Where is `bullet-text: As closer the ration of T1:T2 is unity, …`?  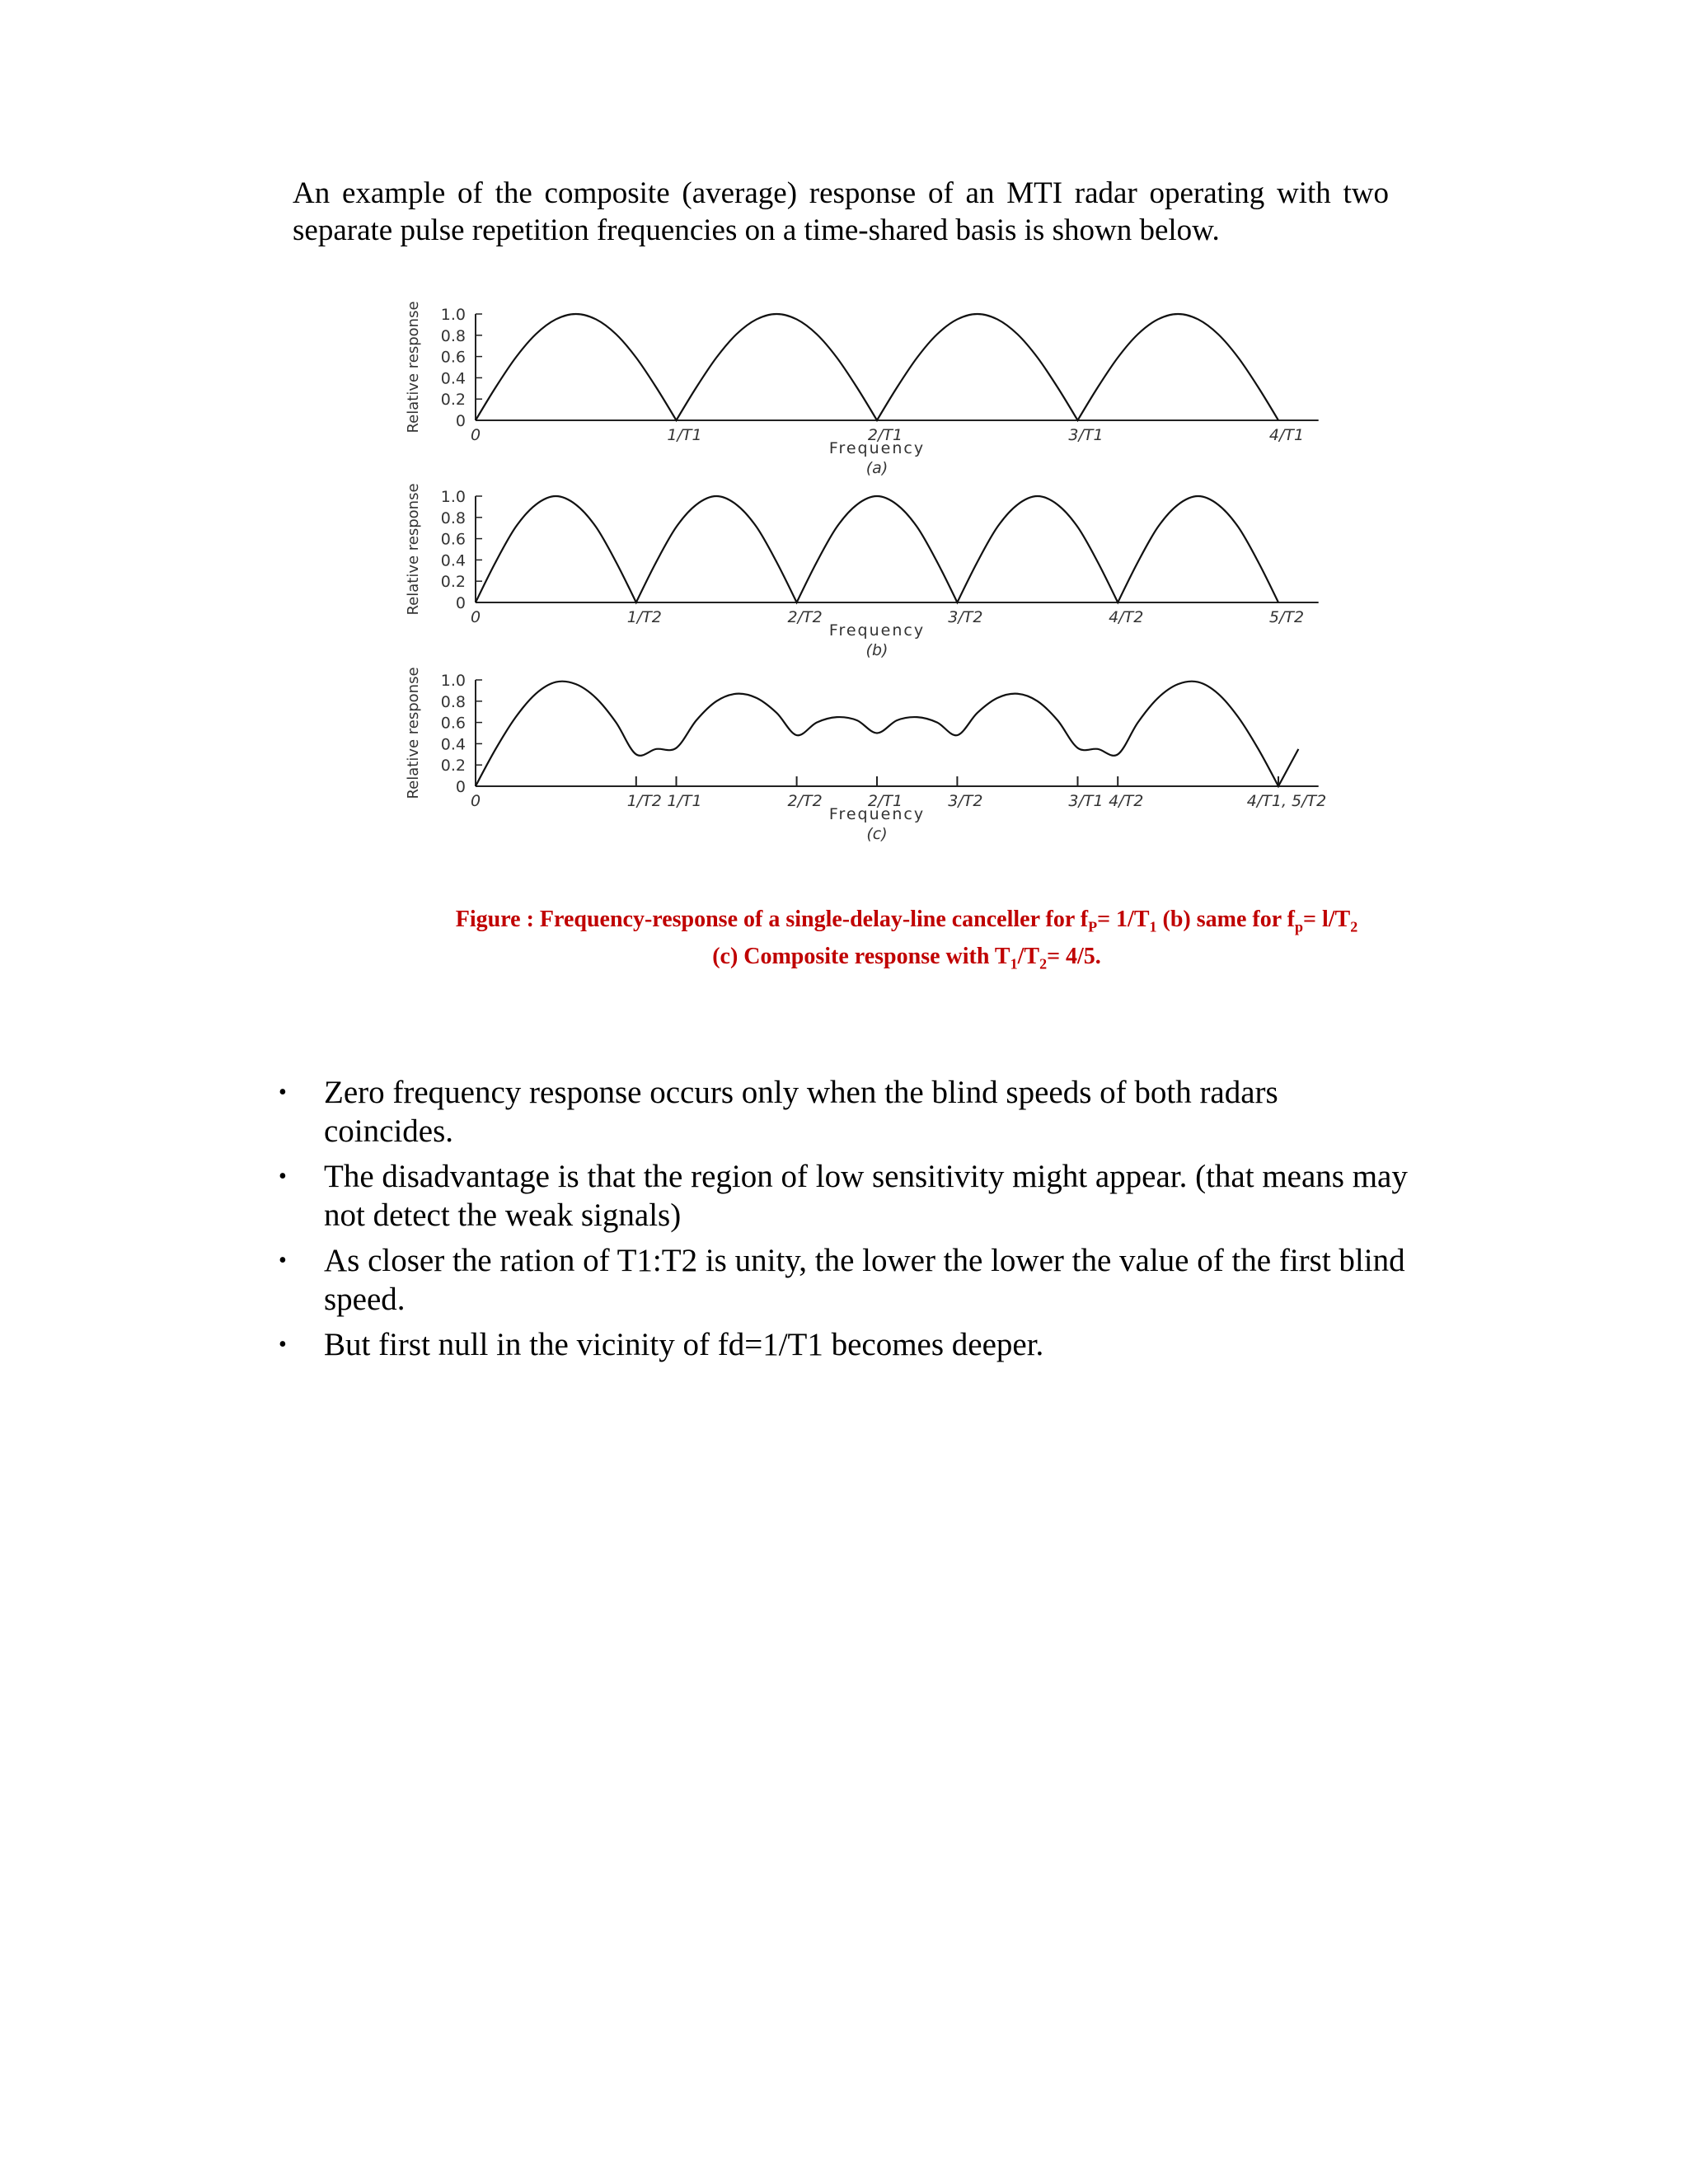 bullet-text: As closer the ration of T1:T2 is unity, … is located at coordinates (865, 1280).